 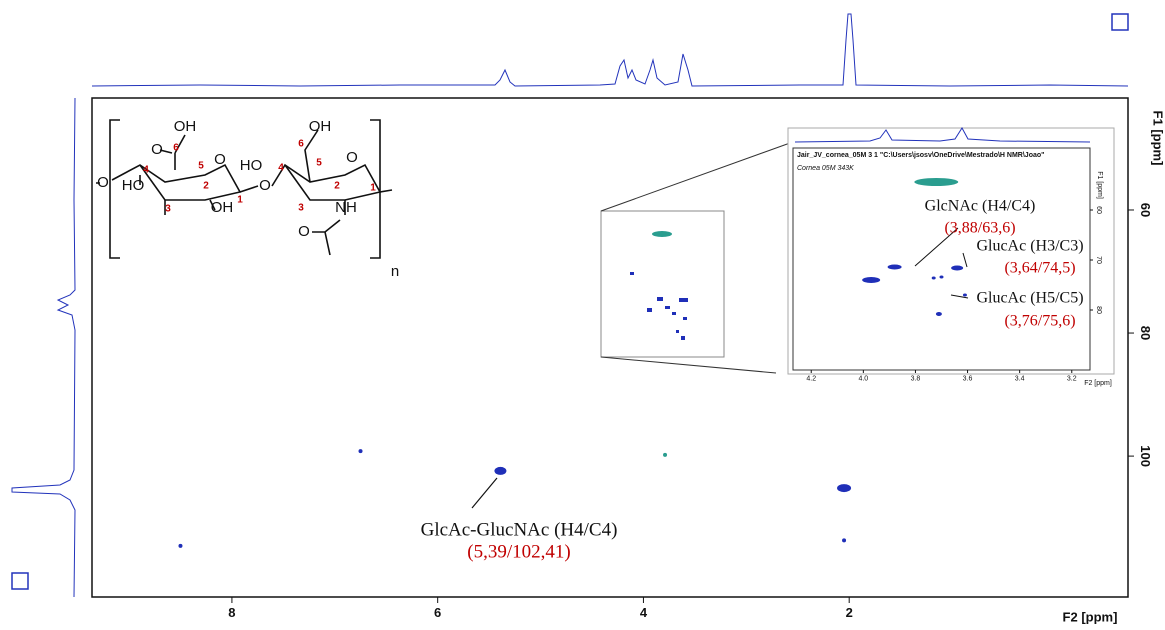 I want to click on inset-panel, so click(x=951, y=251).